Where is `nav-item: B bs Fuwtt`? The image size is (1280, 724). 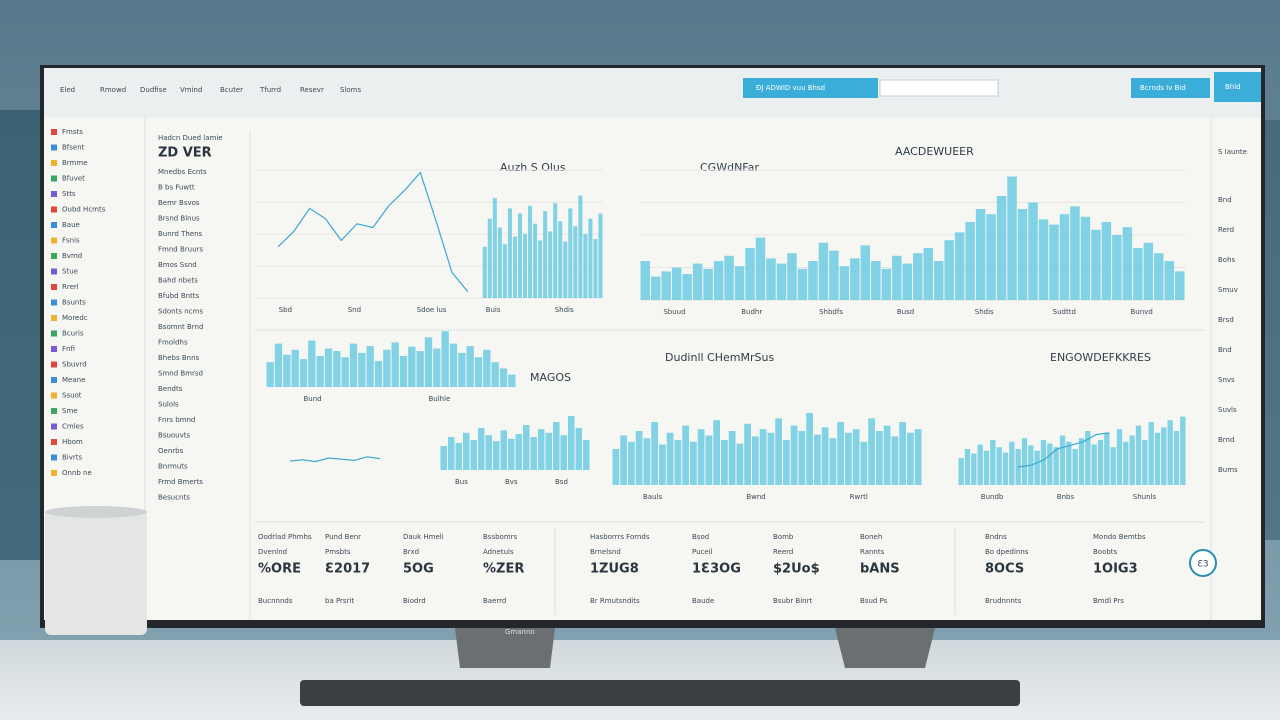
nav-item: B bs Fuwtt is located at coordinates (176, 188).